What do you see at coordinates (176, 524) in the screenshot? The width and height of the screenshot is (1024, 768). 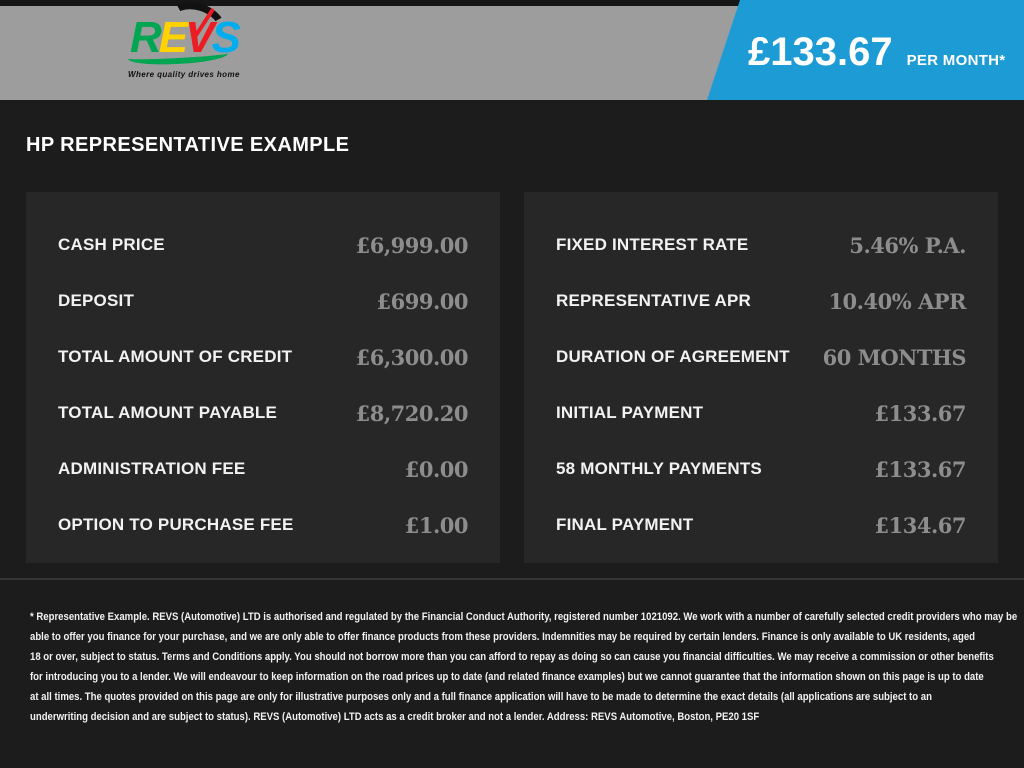 I see `finance-label: OPTION TO PURCHASE FEE` at bounding box center [176, 524].